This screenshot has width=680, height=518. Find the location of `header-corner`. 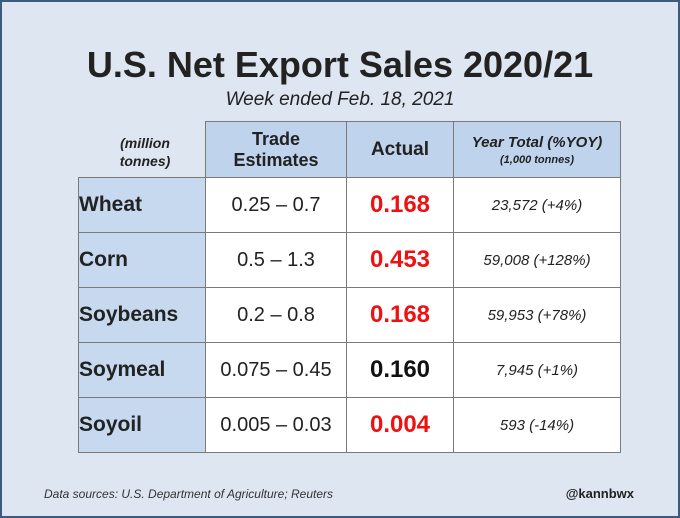

header-corner is located at coordinates (142, 150).